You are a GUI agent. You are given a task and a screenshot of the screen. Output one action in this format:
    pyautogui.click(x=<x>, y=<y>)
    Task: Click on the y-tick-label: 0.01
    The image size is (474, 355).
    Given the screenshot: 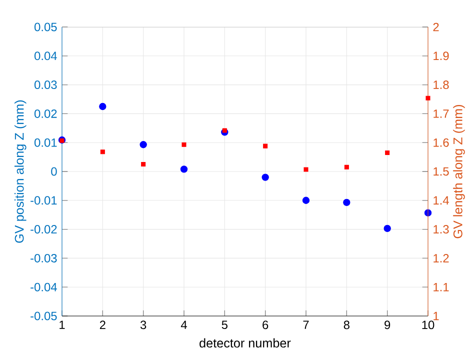 What is the action you would take?
    pyautogui.click(x=45, y=142)
    